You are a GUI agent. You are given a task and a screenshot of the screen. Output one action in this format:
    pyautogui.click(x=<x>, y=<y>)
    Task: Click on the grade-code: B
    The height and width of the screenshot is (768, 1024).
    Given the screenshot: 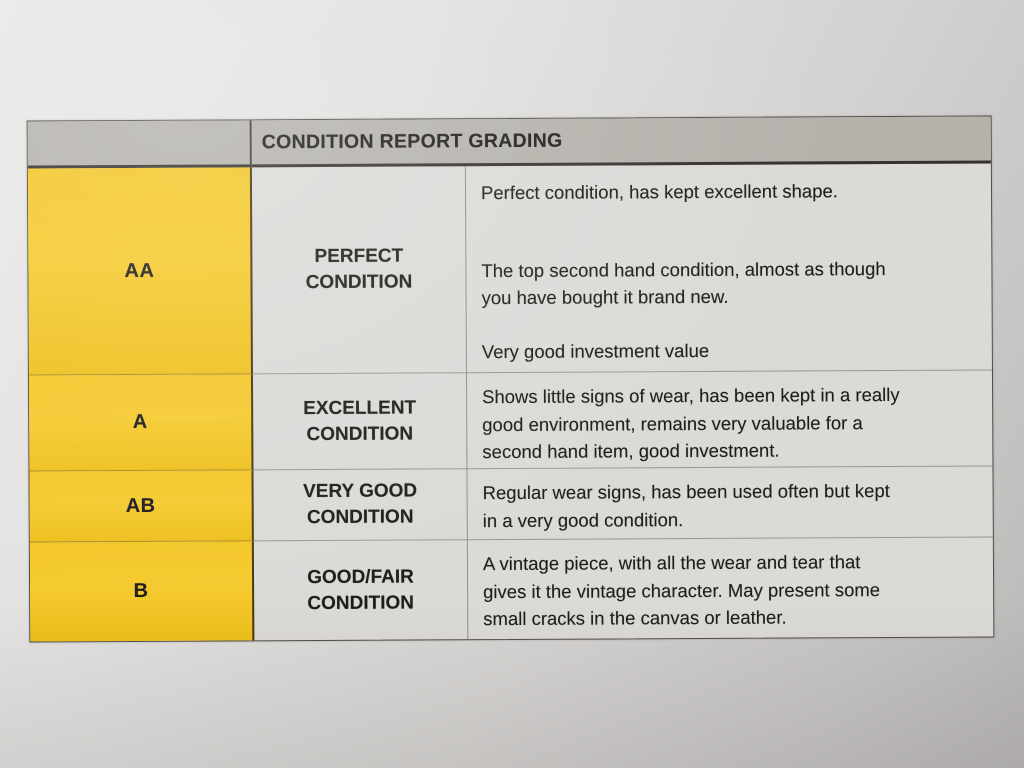 What is the action you would take?
    pyautogui.click(x=141, y=590)
    